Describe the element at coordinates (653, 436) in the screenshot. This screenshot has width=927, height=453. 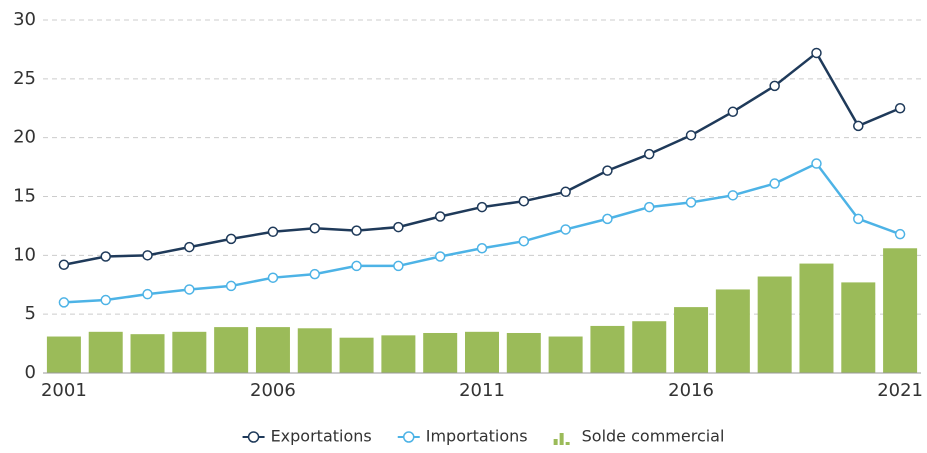
I see `legend-label: Solde commercial` at that location.